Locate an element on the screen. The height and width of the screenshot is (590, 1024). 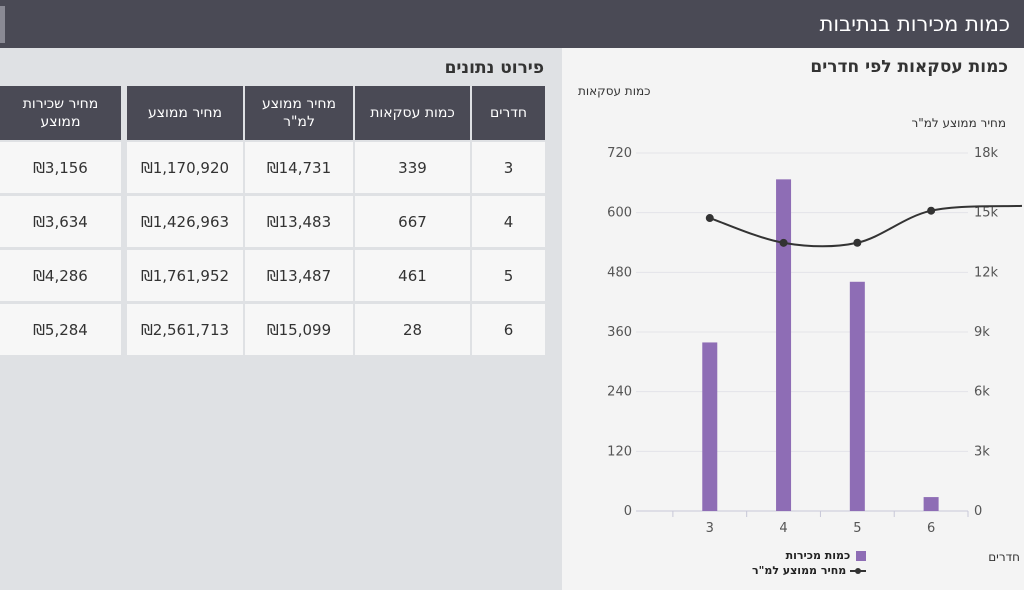
table-cell: ₪3,156 is located at coordinates (60, 167).